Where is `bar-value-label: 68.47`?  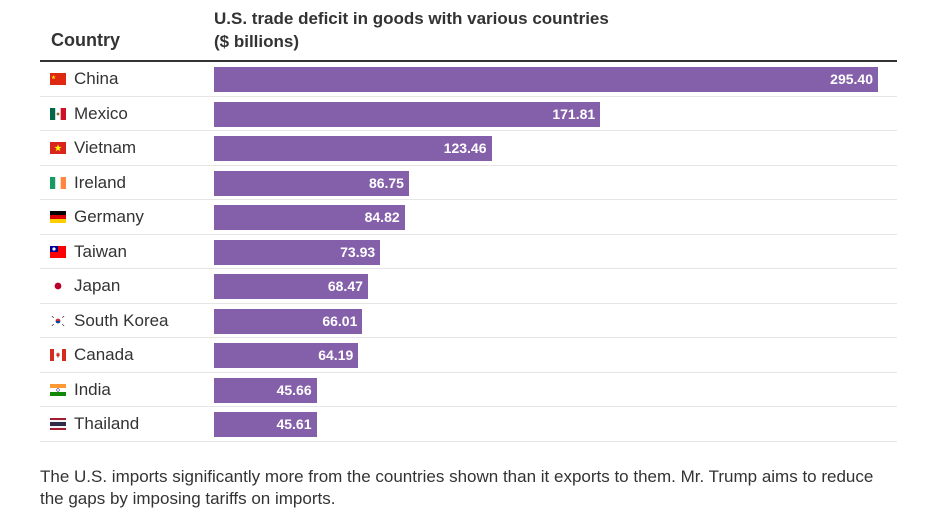 bar-value-label: 68.47 is located at coordinates (345, 286).